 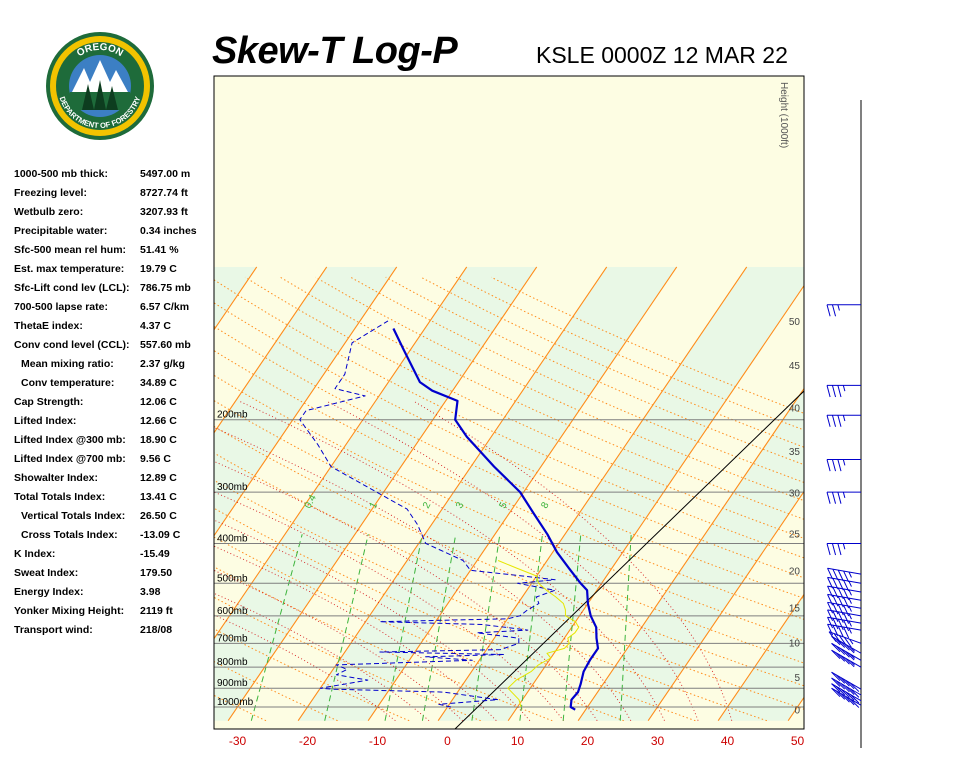 I want to click on index-label: Vertical Totals Index:, so click(x=73, y=516).